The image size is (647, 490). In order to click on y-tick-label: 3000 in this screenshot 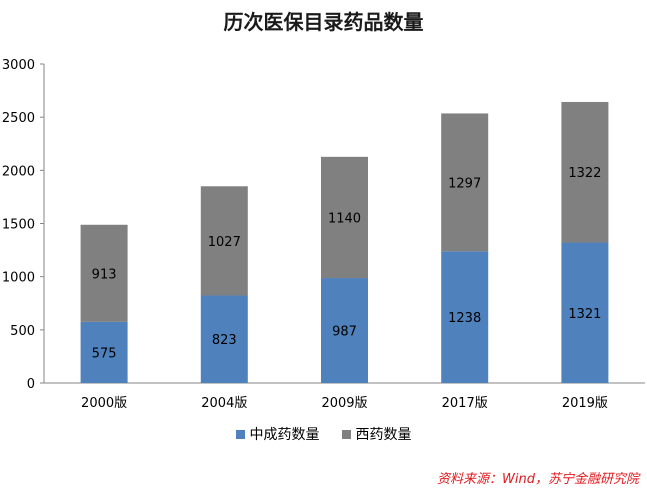, I will do `click(18, 65)`.